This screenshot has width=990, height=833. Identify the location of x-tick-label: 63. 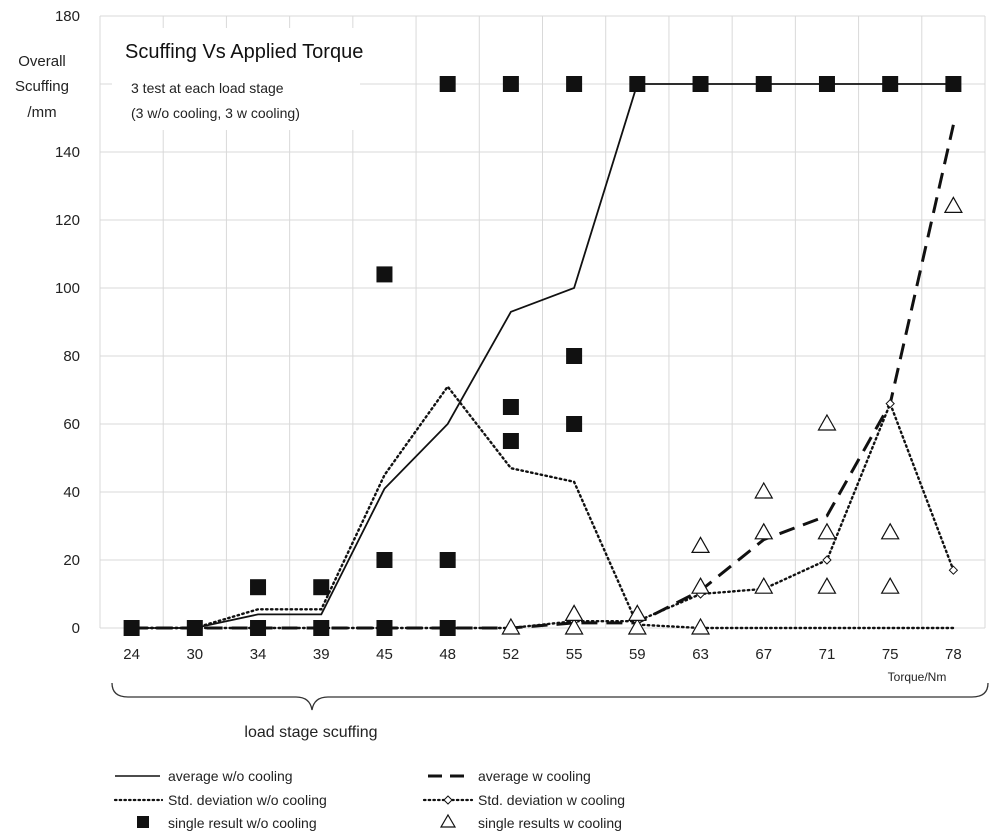
(700, 654).